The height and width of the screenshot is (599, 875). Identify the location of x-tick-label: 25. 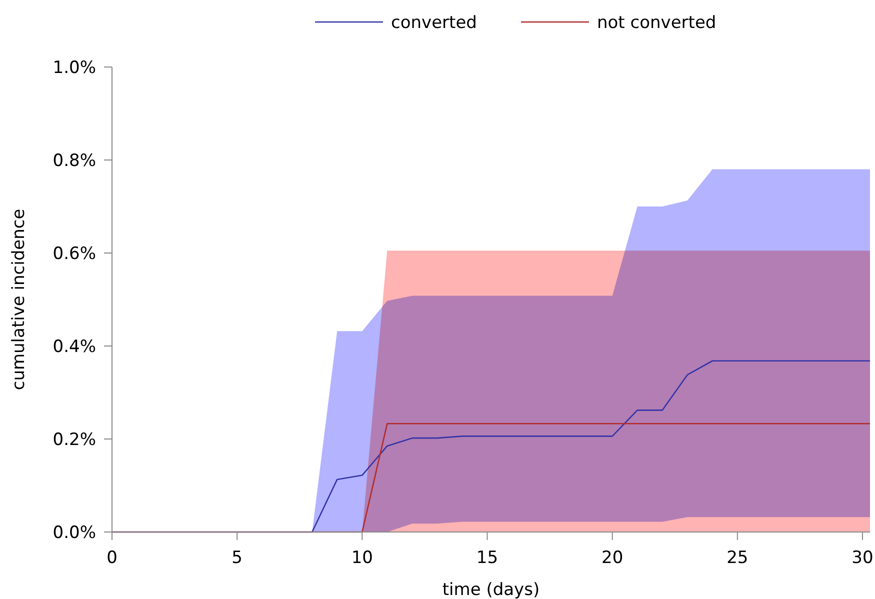
(737, 558).